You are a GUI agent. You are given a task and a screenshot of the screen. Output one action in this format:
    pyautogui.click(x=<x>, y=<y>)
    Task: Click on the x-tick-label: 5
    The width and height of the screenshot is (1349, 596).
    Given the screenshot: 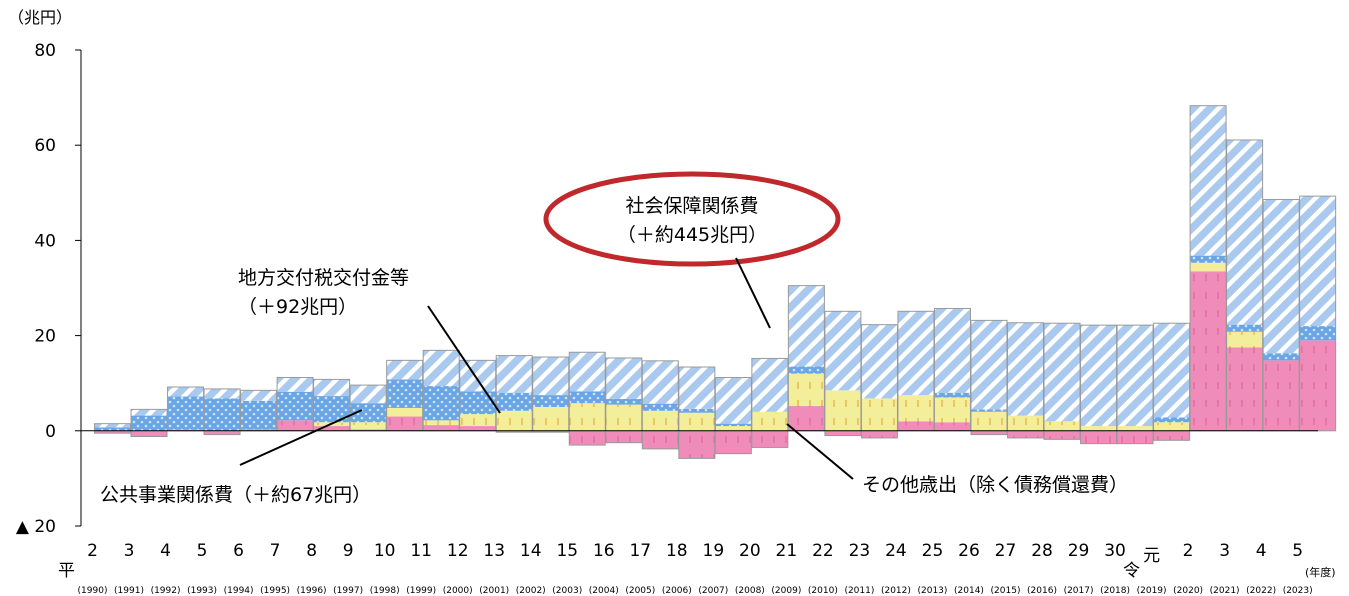 What is the action you would take?
    pyautogui.click(x=202, y=551)
    